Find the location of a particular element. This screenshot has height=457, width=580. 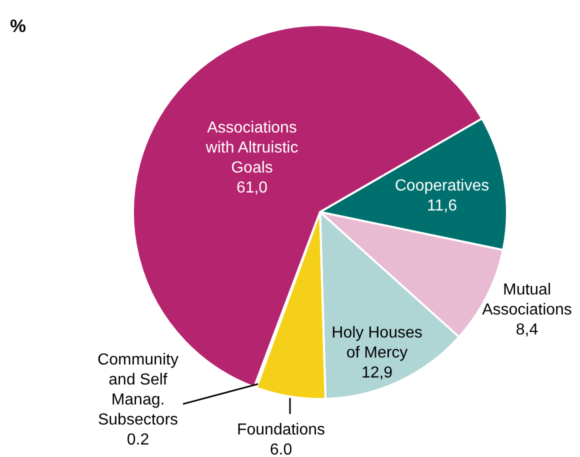

slice-label: Foundations is located at coordinates (281, 429).